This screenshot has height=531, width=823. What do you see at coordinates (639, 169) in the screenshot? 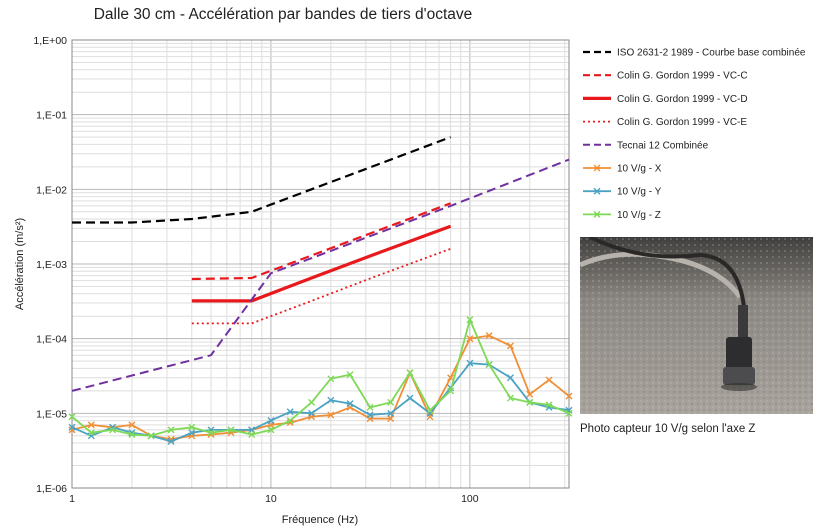
I see `legend-label: 10 V/g - X` at bounding box center [639, 169].